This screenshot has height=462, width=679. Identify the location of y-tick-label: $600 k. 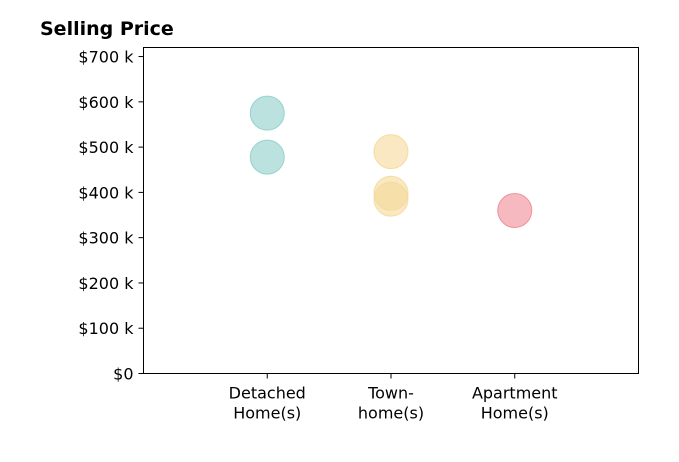
(106, 102).